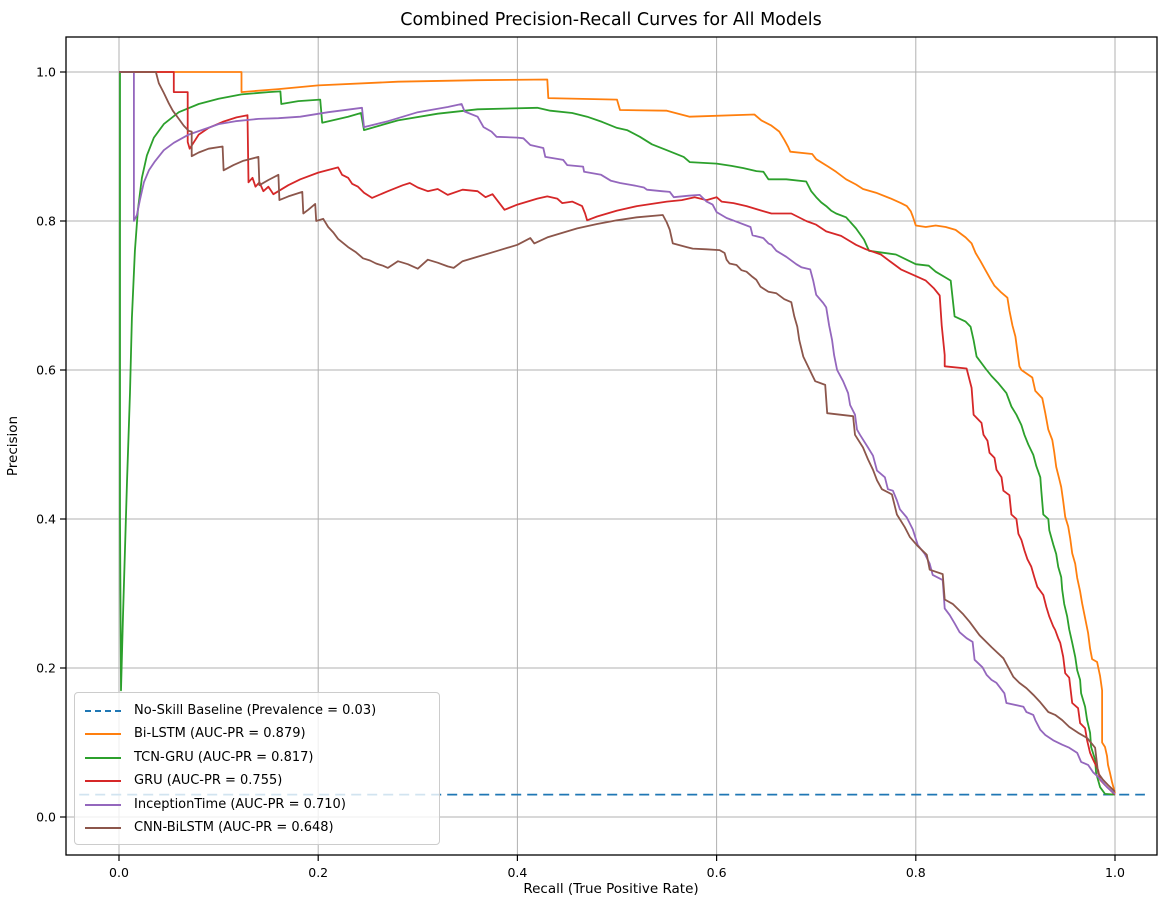  I want to click on legend-item: InceptionTime (AUC-PR = 0.710), so click(256, 805).